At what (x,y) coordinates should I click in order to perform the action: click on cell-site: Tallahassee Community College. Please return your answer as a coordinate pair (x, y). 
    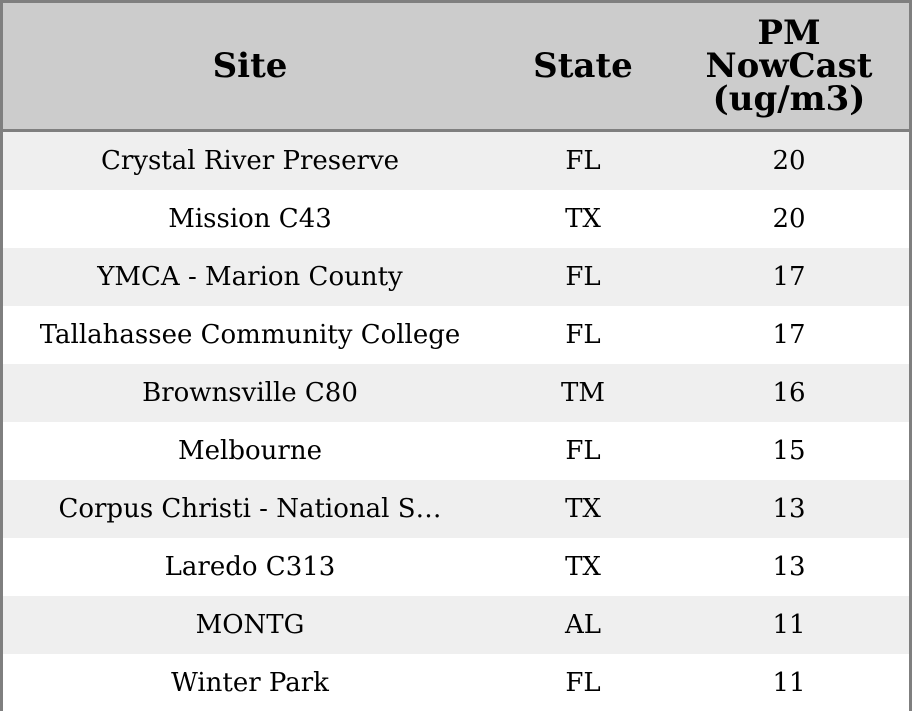
    Looking at the image, I should click on (250, 335).